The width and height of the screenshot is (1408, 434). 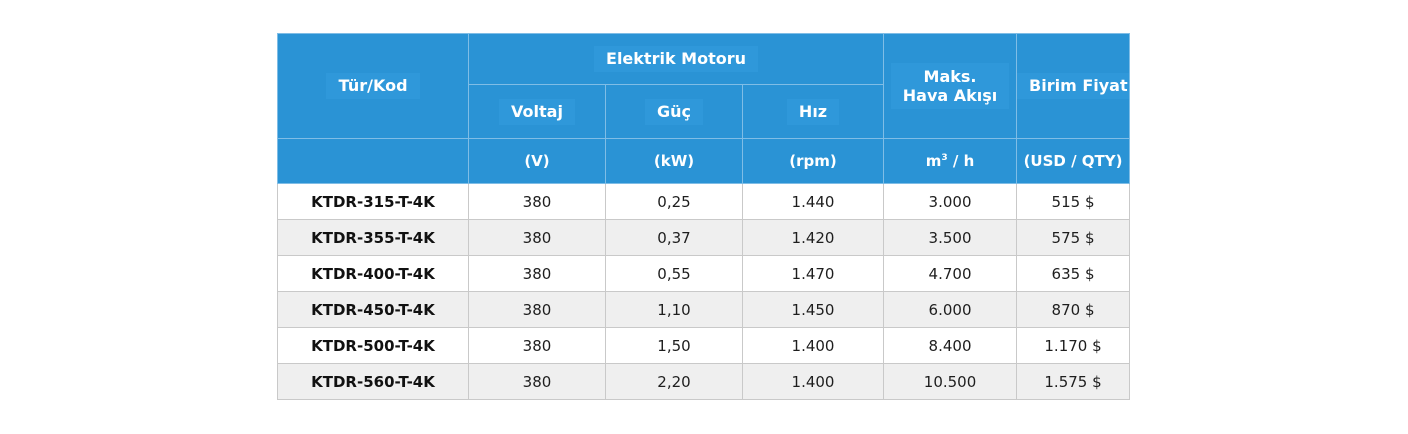 I want to click on cell-hiz: 1.470, so click(x=813, y=273).